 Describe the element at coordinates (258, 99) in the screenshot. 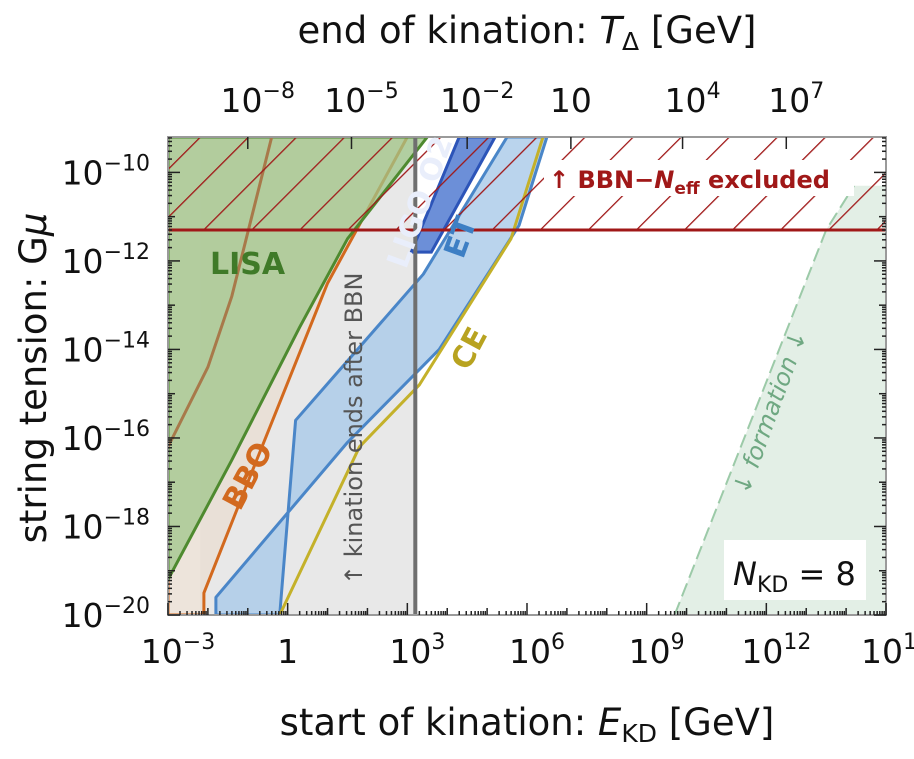

I see `top-x-tick-label: 10⁻⁸` at that location.